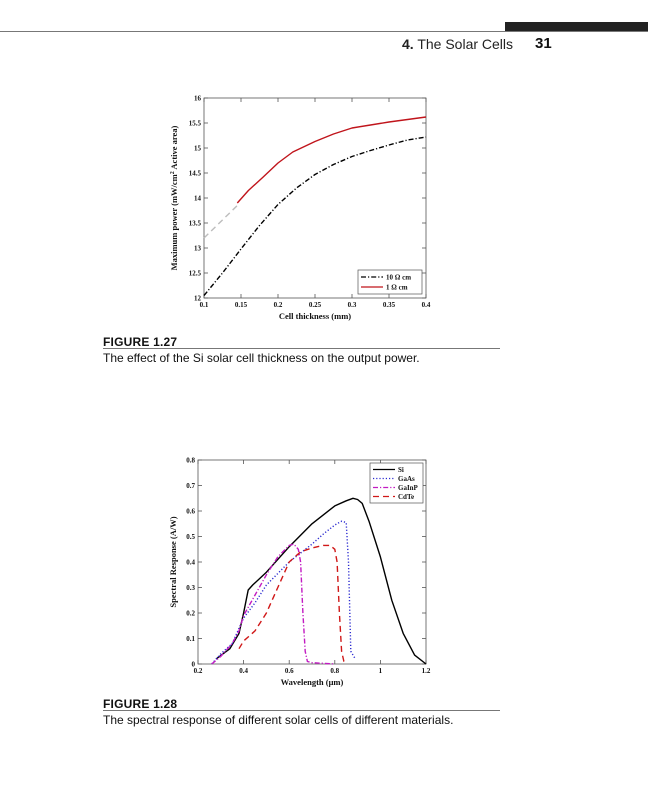  What do you see at coordinates (315, 316) in the screenshot?
I see `x-axis-label: Cell thickness (mm)` at bounding box center [315, 316].